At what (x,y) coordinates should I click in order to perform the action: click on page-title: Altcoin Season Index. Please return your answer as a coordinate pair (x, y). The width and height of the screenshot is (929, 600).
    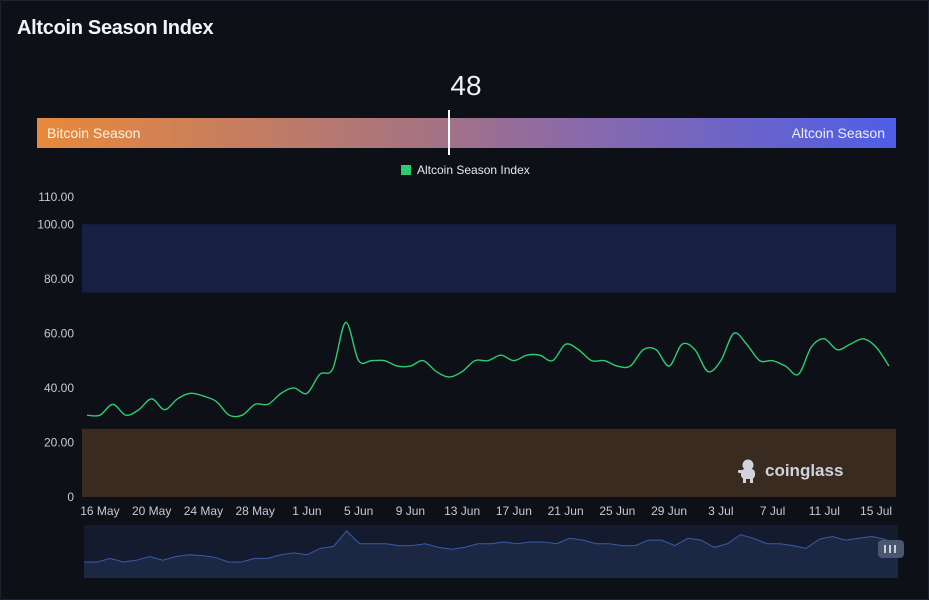
    Looking at the image, I should click on (115, 28).